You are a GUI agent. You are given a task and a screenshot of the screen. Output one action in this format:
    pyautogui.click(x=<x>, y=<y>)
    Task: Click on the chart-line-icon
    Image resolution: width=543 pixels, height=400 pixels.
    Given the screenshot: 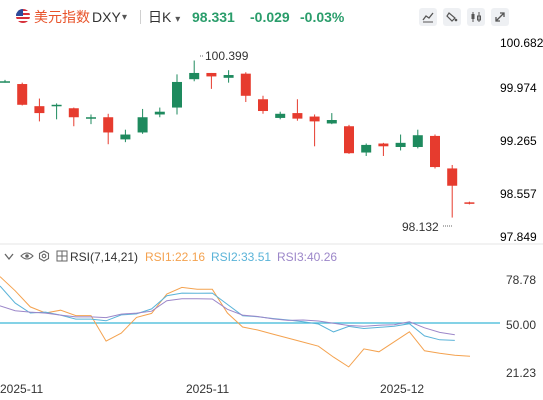 What is the action you would take?
    pyautogui.click(x=428, y=17)
    